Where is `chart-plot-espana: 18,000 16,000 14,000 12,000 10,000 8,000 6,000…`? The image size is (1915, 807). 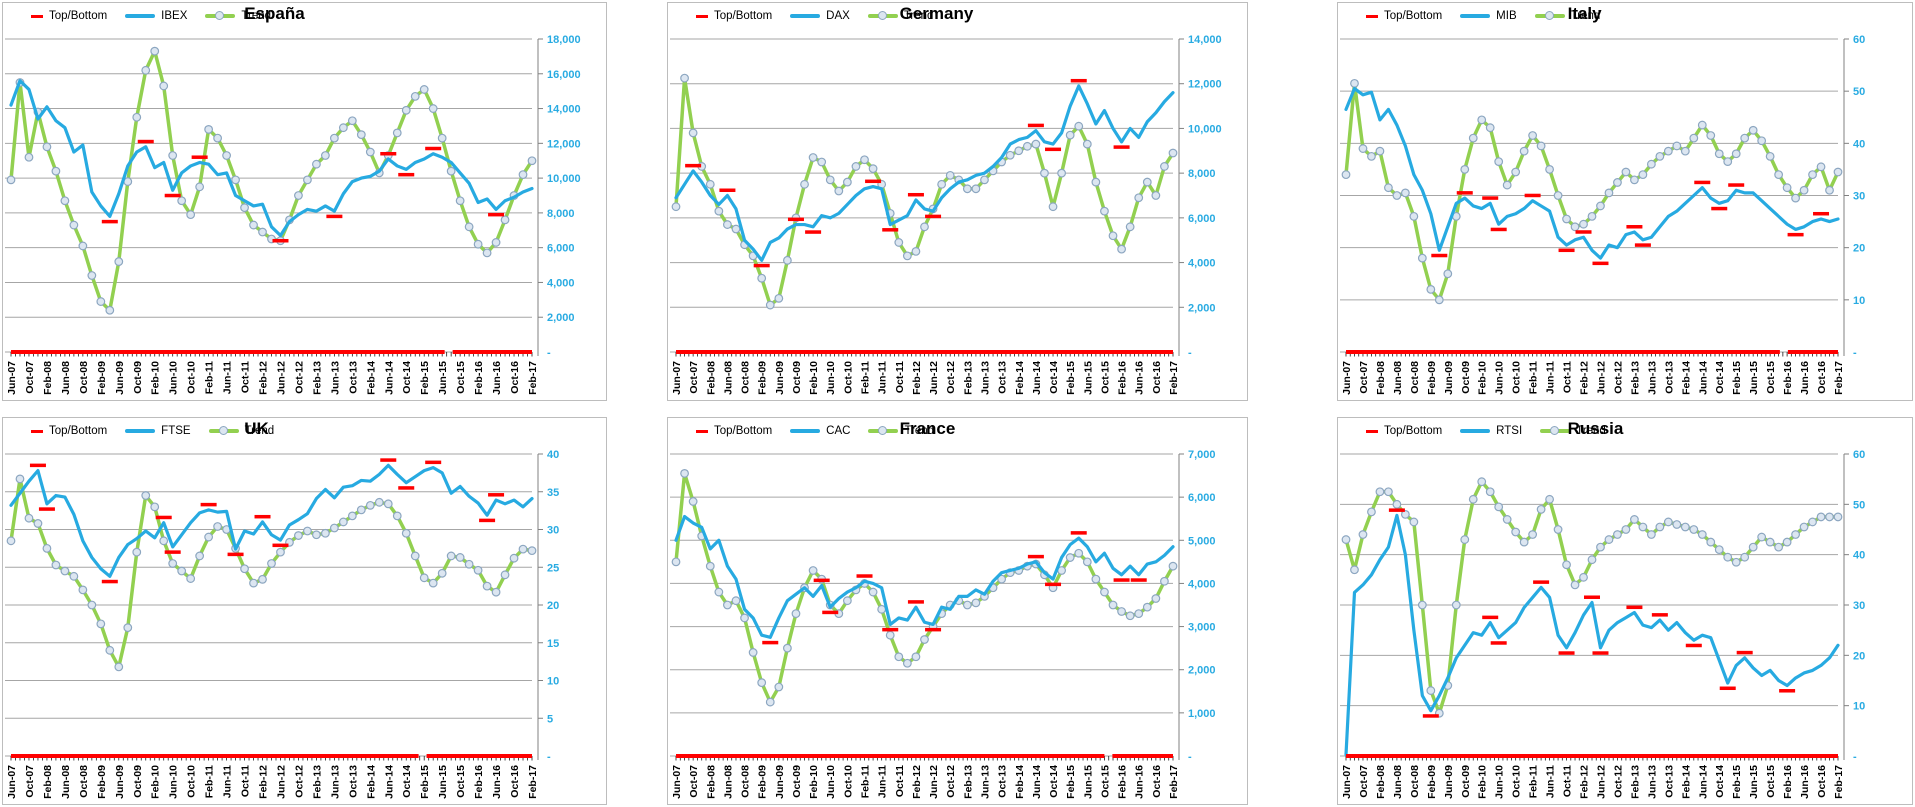
chart-plot-espana: 18,000 16,000 14,000 12,000 10,000 8,000 6,000… is located at coordinates (293, 214).